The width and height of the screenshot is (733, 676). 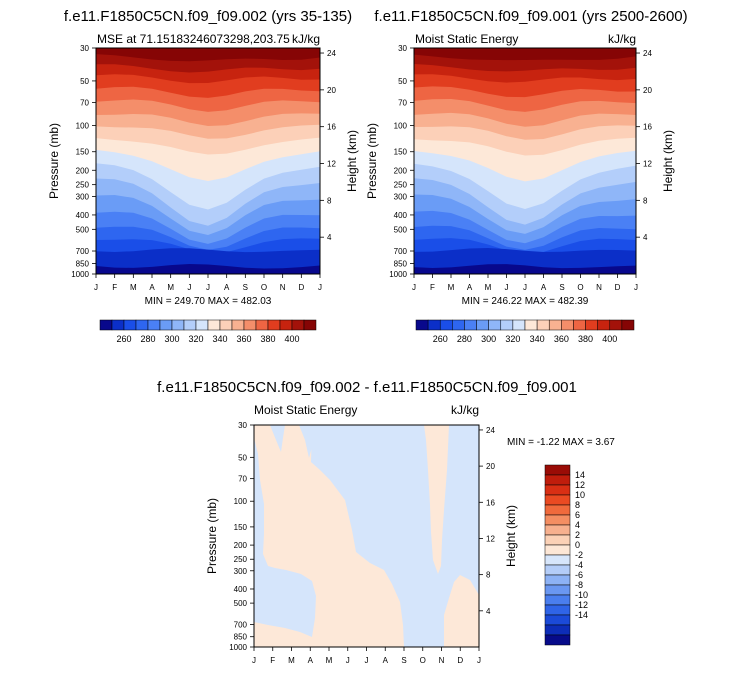 I want to click on panel-a-ylabel: Pressure (mb), so click(x=54, y=161).